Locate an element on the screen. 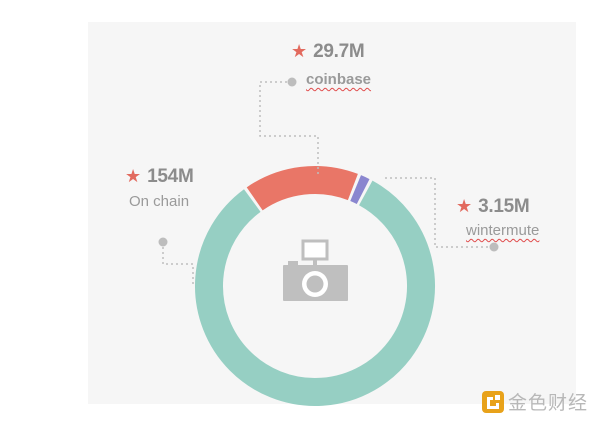 This screenshot has width=600, height=422. label-coinbase-value: ★ 29.7M is located at coordinates (328, 52).